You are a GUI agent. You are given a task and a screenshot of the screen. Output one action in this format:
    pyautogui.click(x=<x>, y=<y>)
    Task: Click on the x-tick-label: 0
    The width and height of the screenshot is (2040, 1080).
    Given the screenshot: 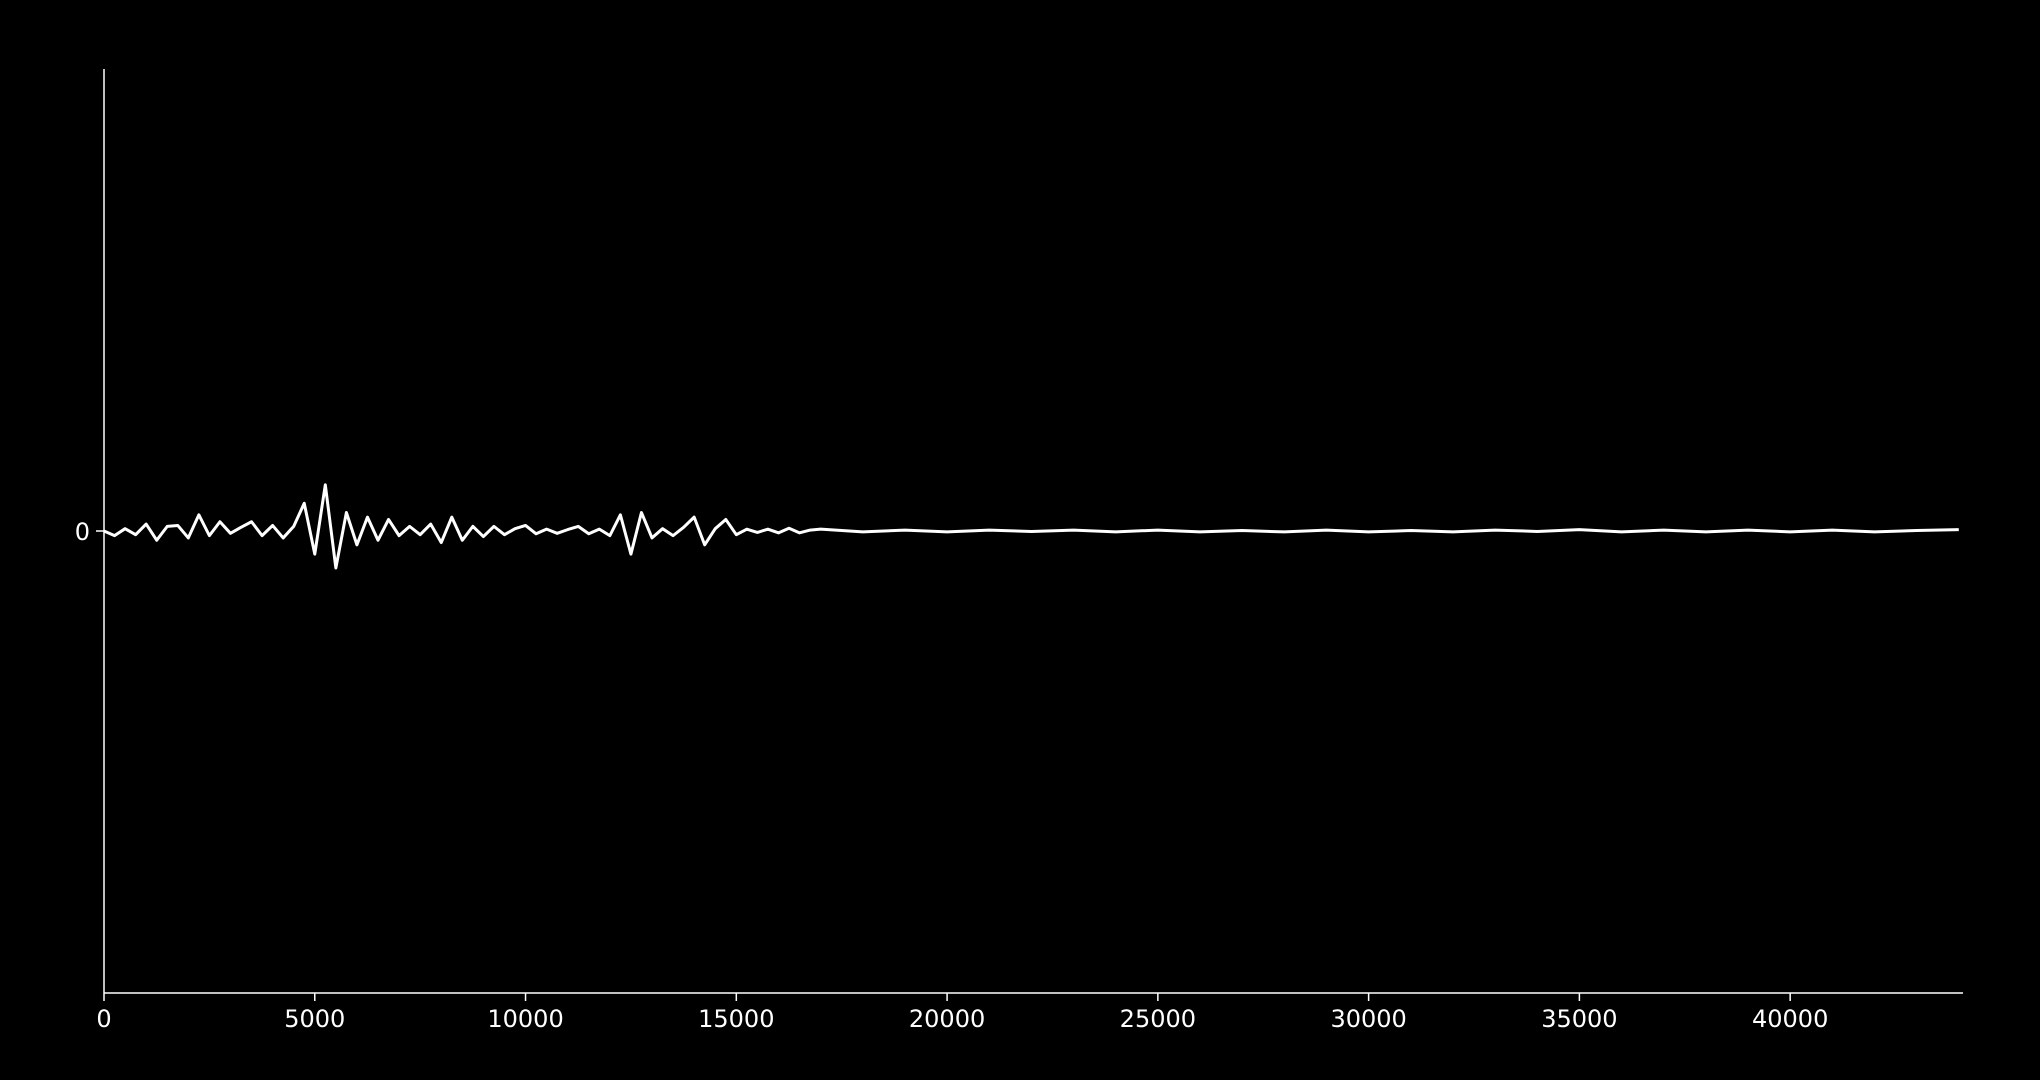 What is the action you would take?
    pyautogui.click(x=103, y=1019)
    